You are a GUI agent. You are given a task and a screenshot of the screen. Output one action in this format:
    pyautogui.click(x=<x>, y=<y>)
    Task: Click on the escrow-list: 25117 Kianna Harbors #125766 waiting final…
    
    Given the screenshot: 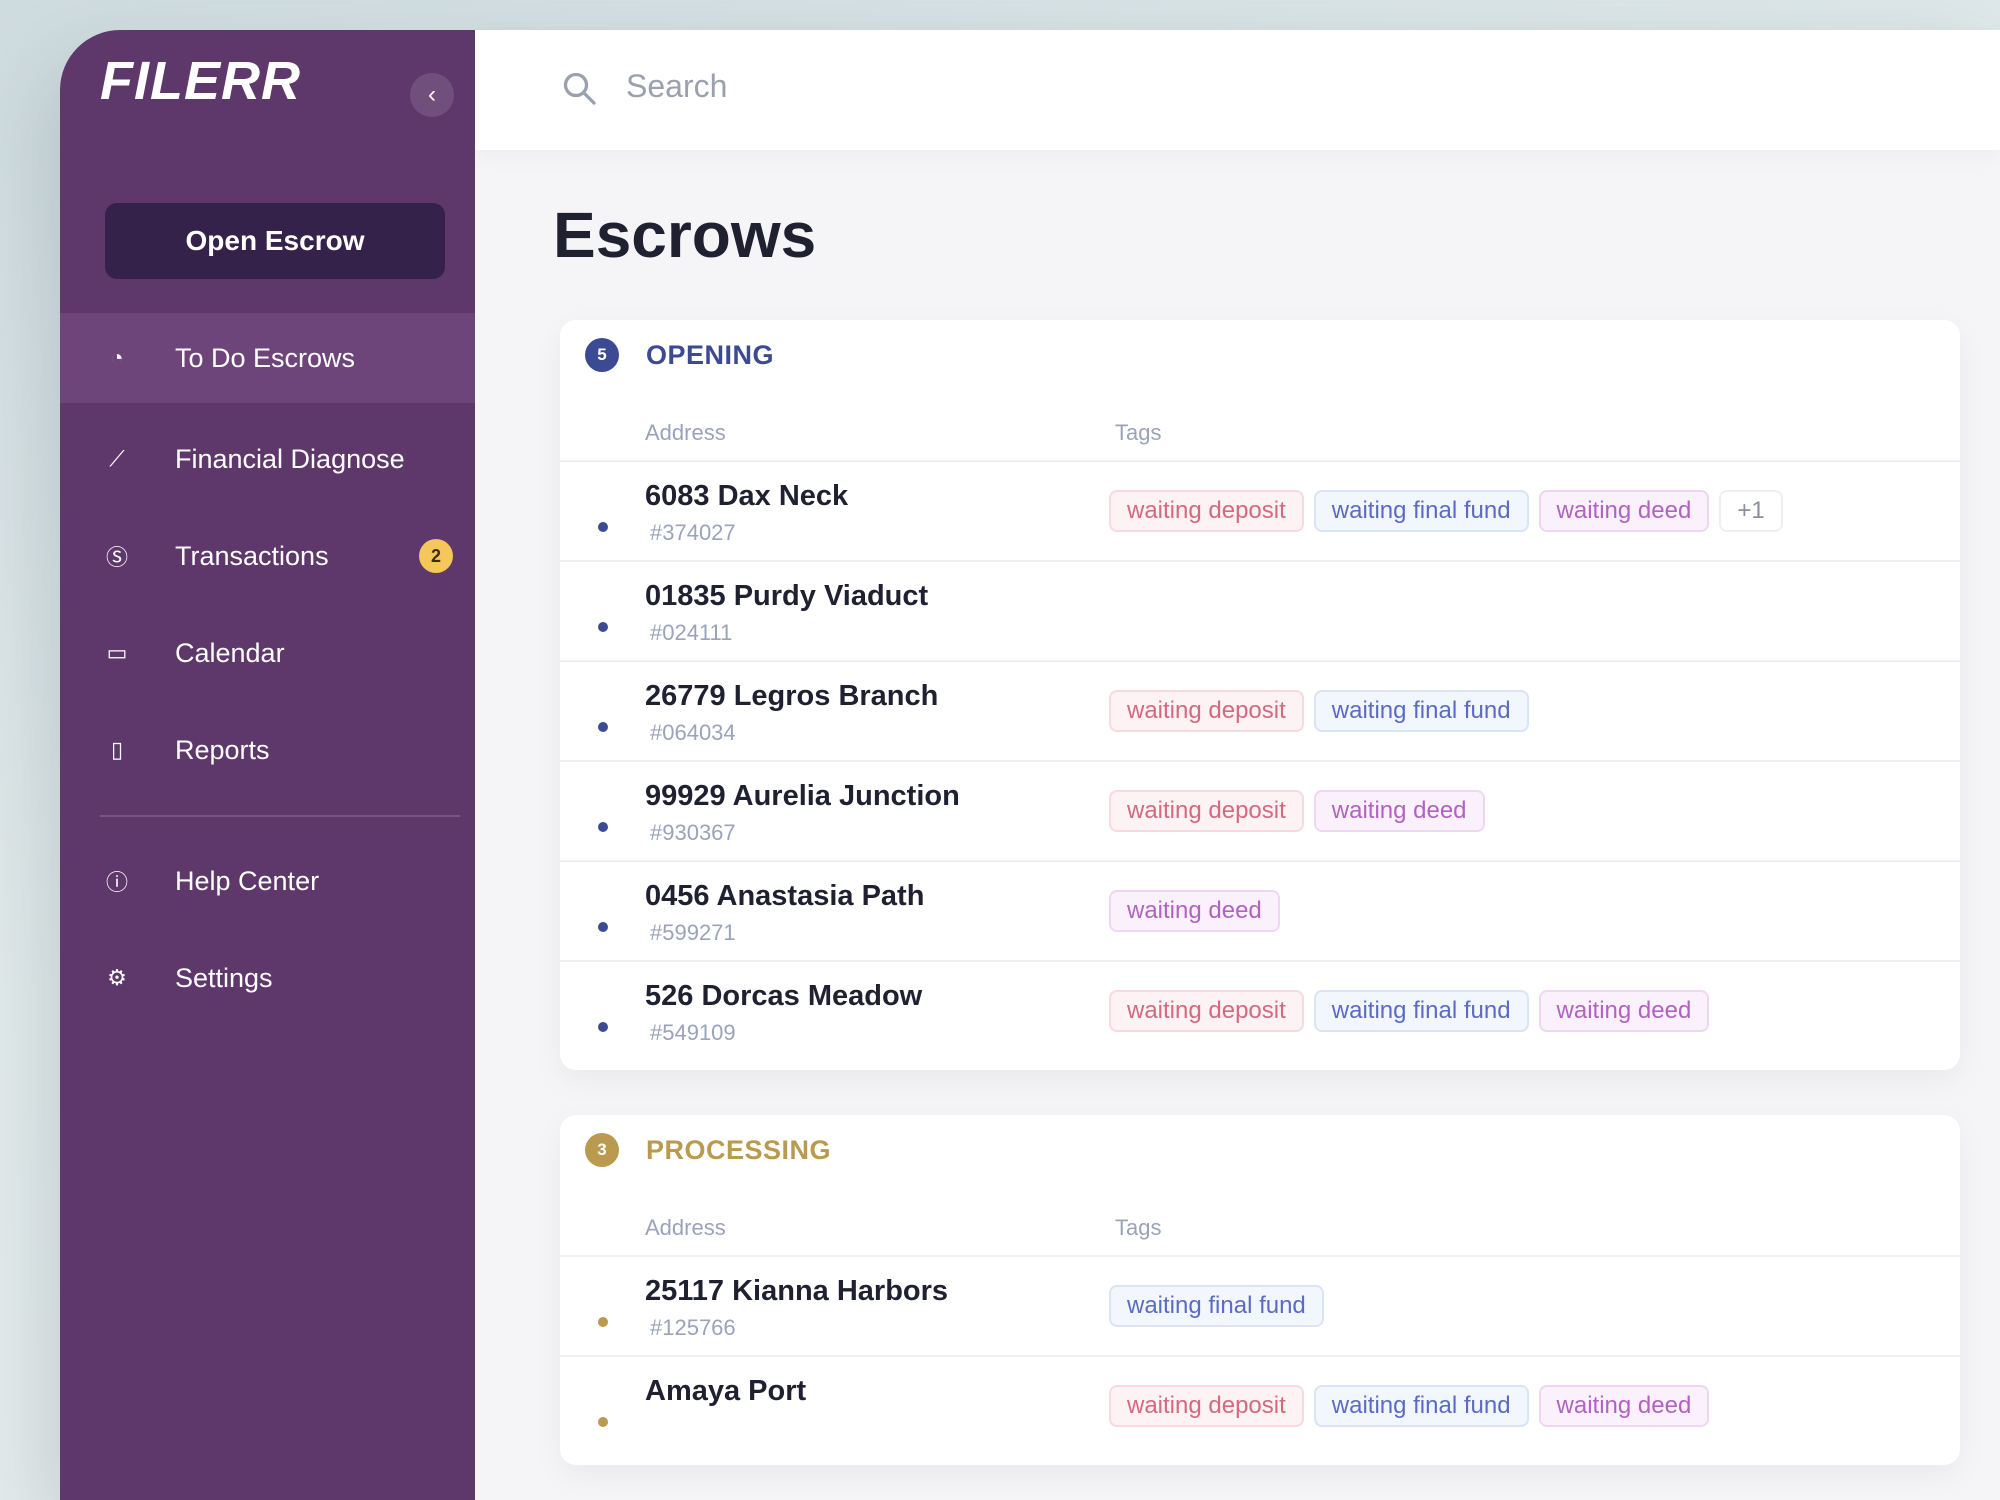 What is the action you would take?
    pyautogui.click(x=1260, y=1355)
    